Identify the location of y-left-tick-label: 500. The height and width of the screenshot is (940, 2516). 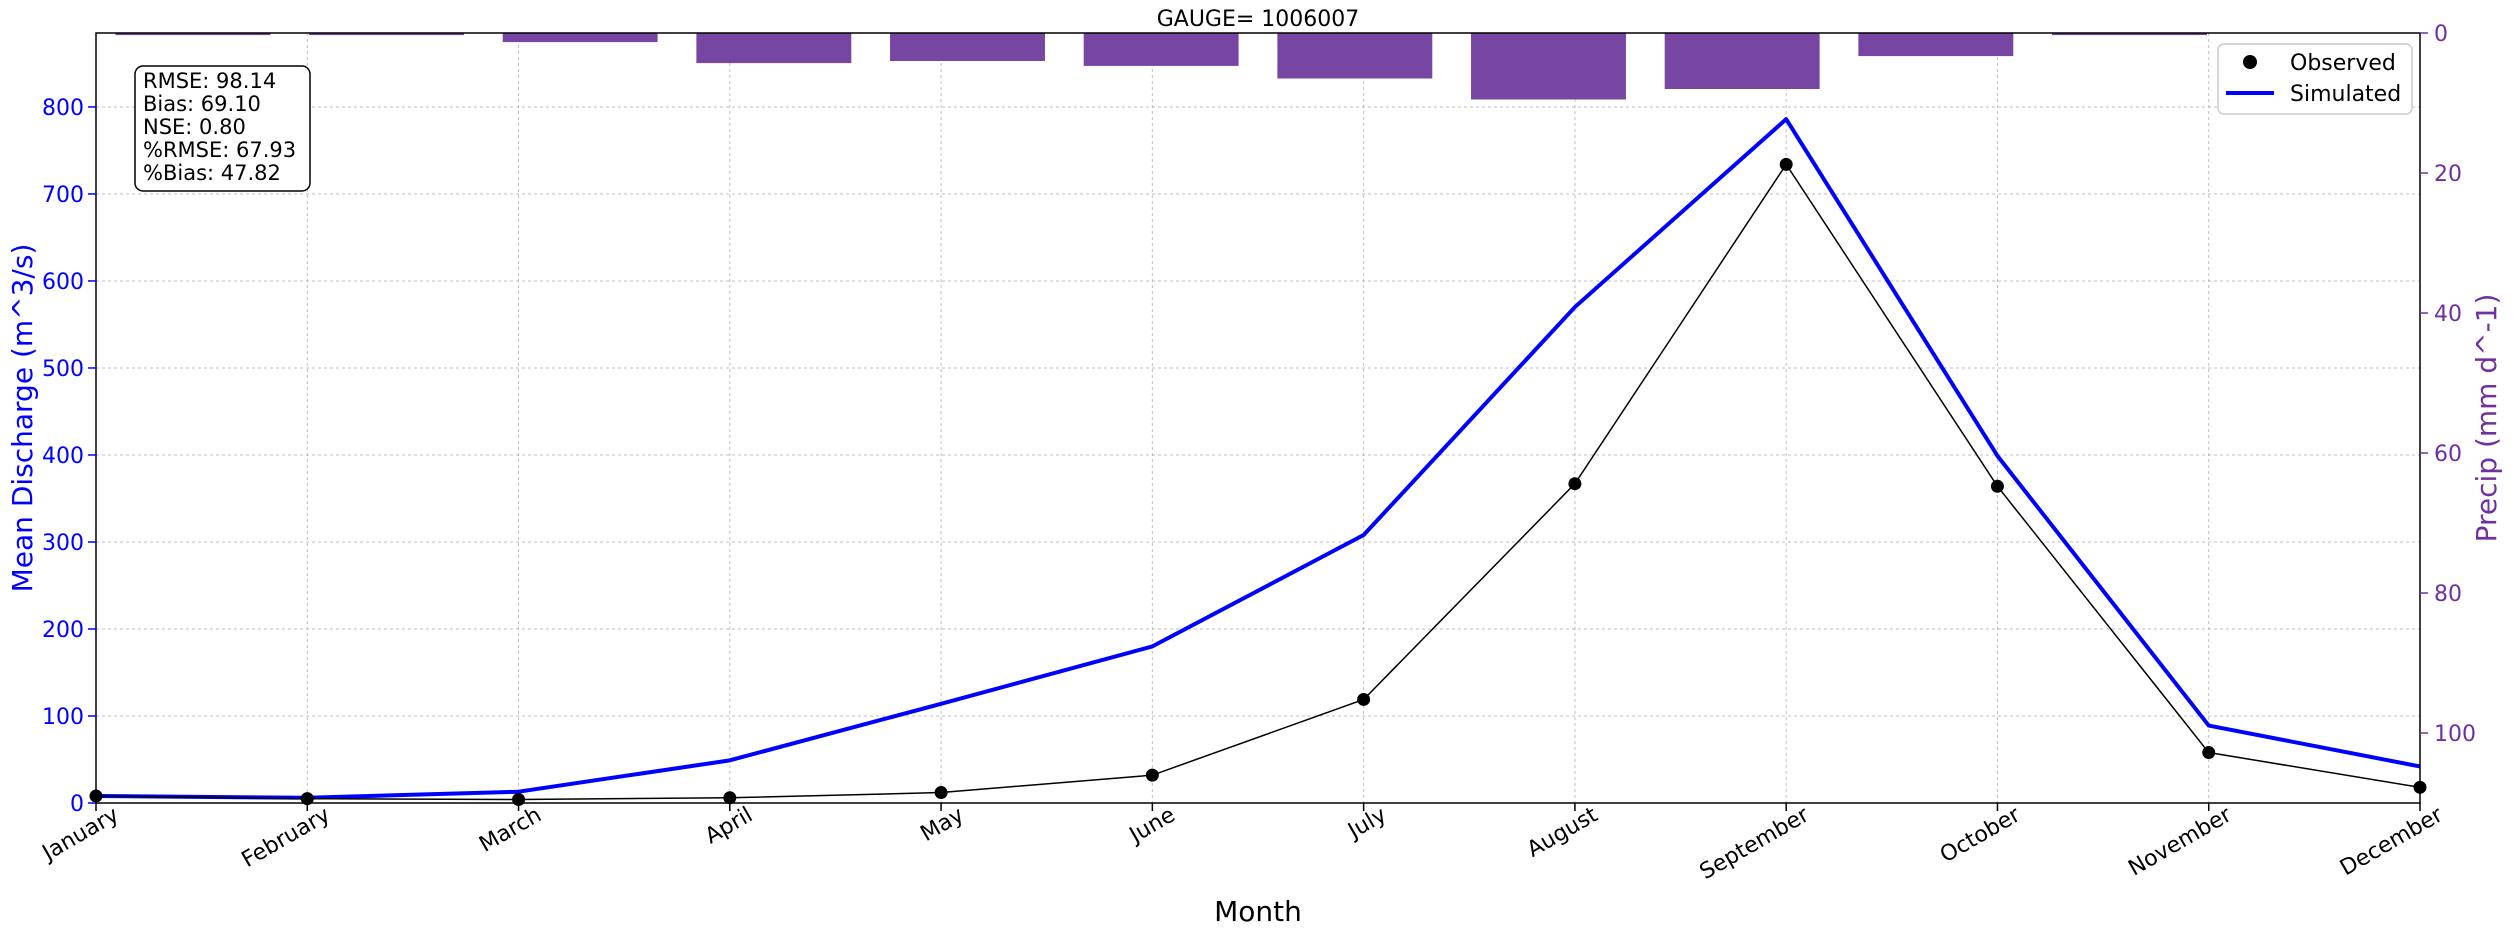
(63, 369).